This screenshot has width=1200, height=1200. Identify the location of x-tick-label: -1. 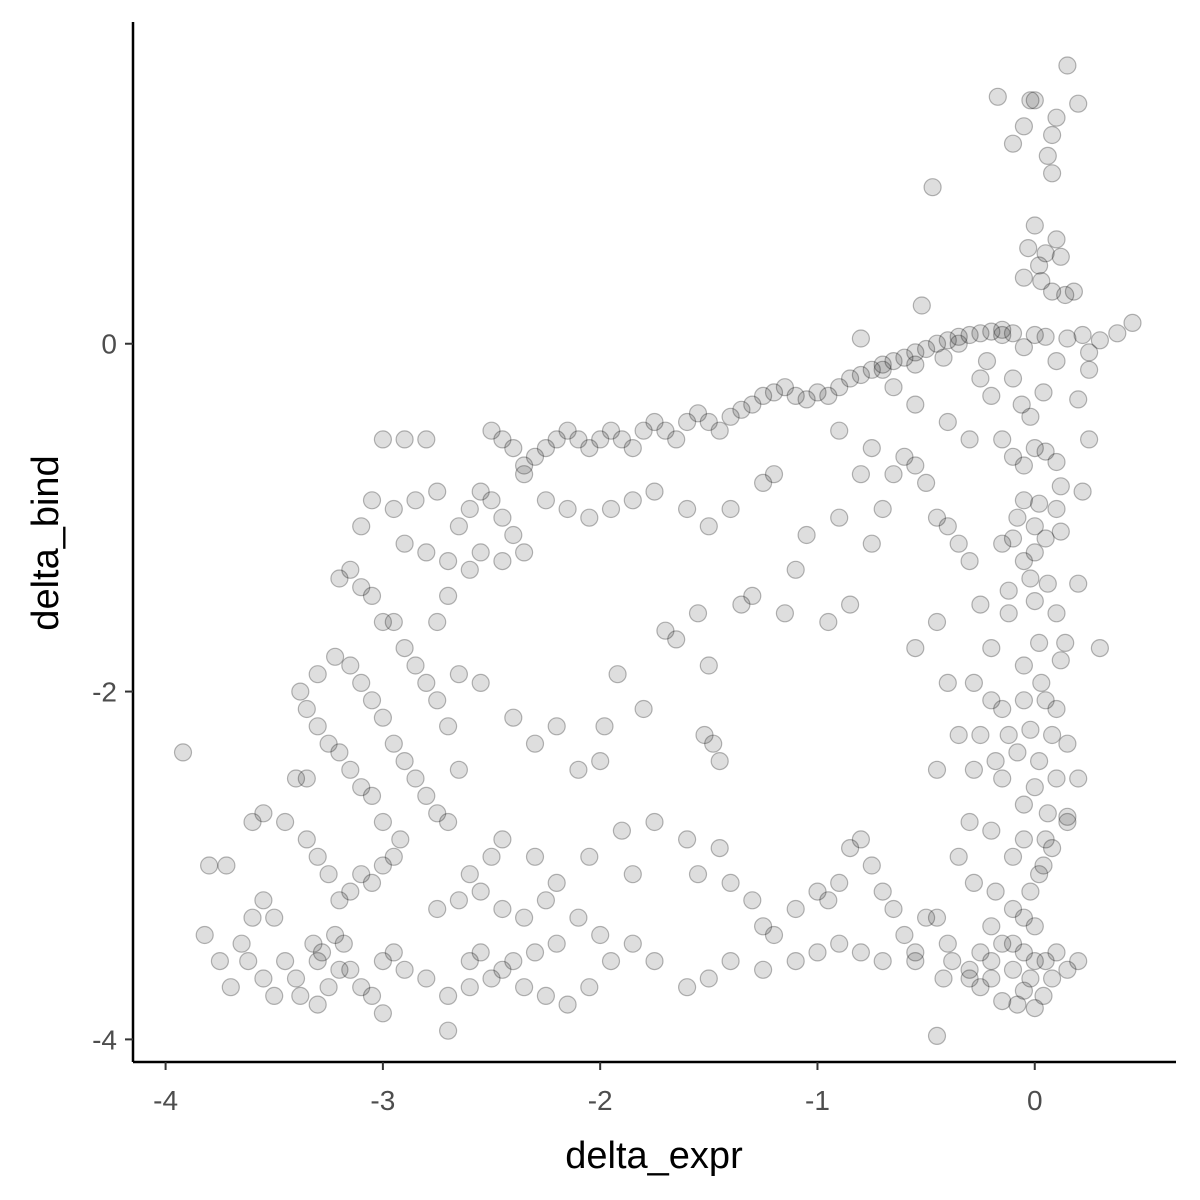
(817, 1100).